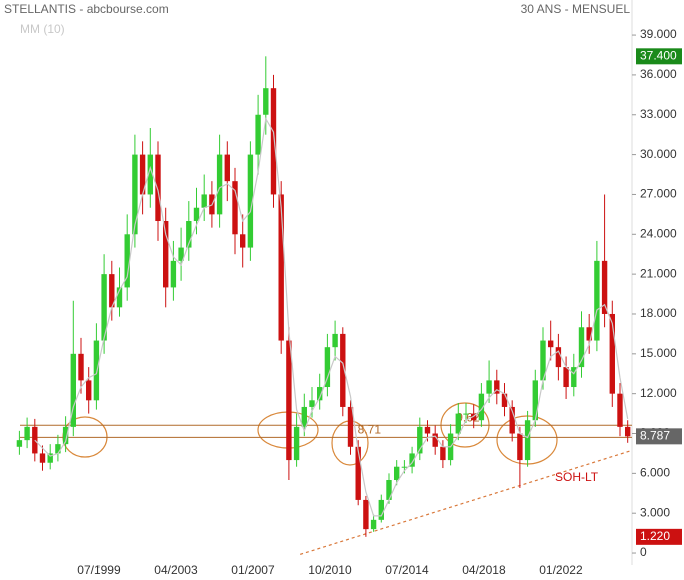 The image size is (684, 580). What do you see at coordinates (484, 570) in the screenshot?
I see `x-tick-label: 04/2018` at bounding box center [484, 570].